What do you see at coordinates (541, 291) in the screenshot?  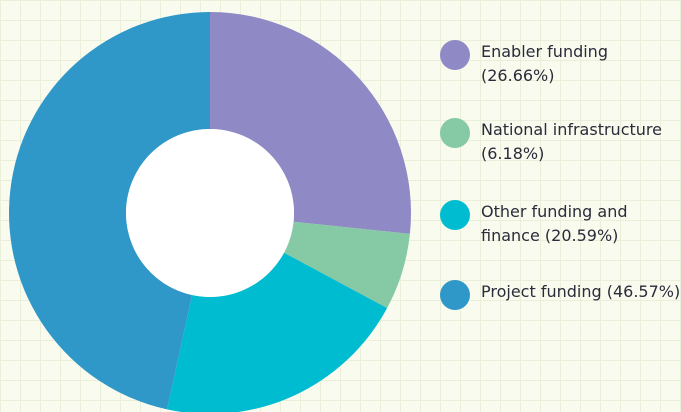 I see `legend-label: Project funding` at bounding box center [541, 291].